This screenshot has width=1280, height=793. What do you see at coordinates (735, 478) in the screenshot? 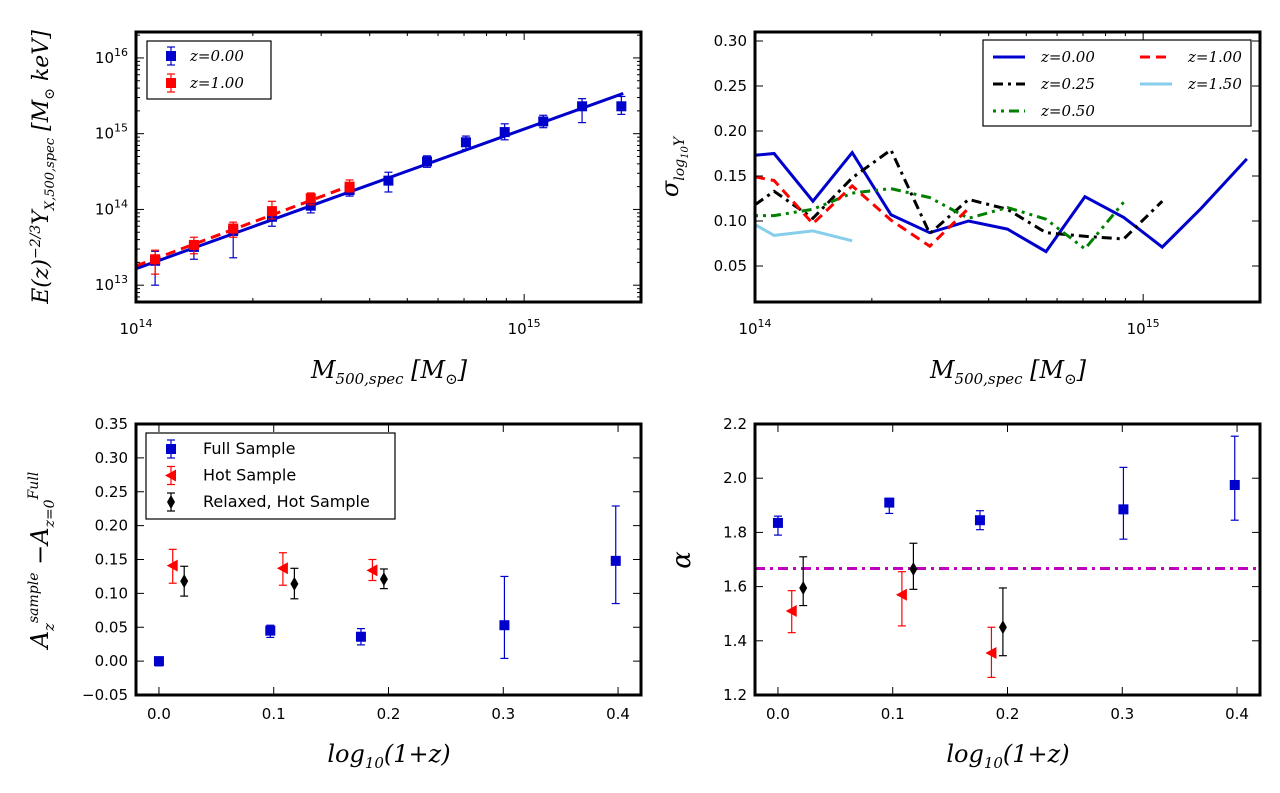
I see `y-tick-label: 2.0` at bounding box center [735, 478].